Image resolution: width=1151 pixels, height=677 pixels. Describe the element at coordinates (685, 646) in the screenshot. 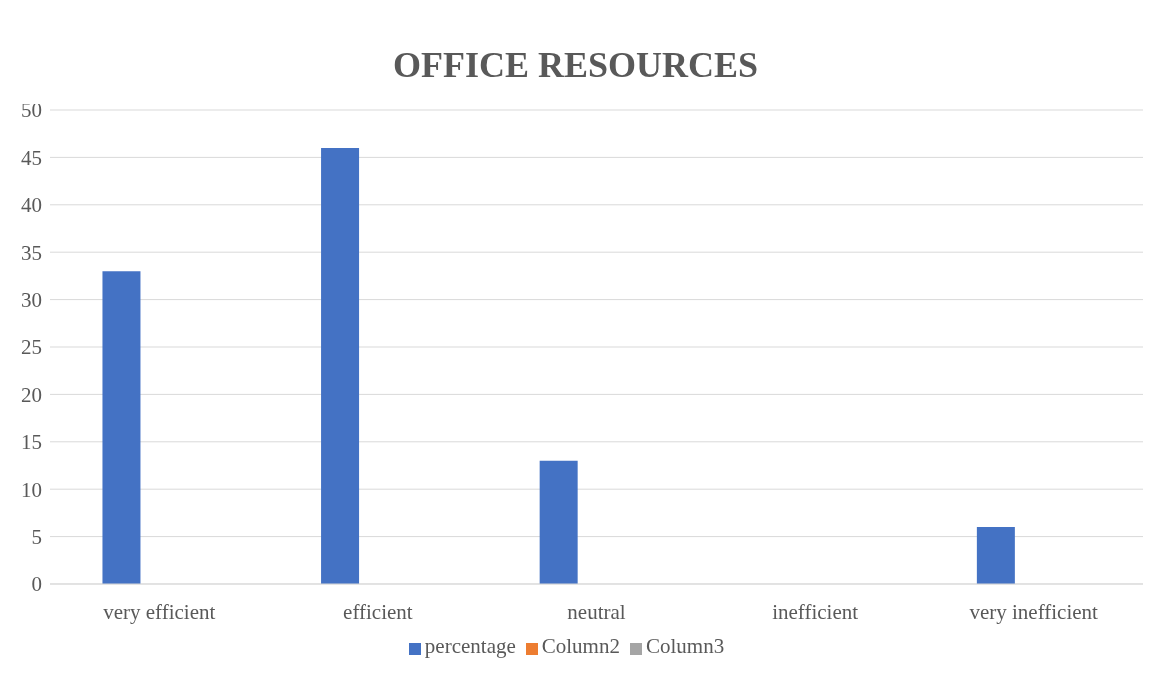

I see `legend-label: Column3` at that location.